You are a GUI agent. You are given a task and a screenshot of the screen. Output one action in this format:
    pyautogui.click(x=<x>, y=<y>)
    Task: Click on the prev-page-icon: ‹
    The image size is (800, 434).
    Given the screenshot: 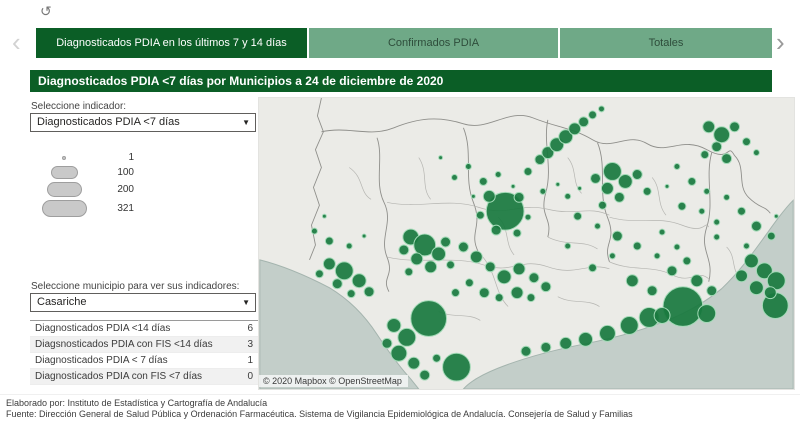 What is the action you would take?
    pyautogui.click(x=16, y=42)
    